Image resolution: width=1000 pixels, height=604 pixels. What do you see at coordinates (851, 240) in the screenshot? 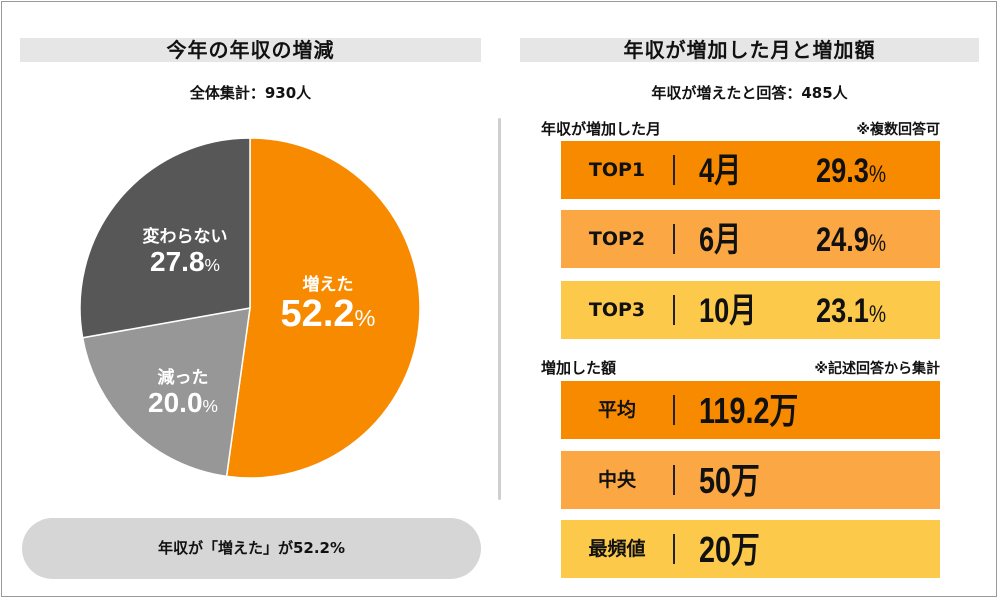
I see `month-share: 24.9%` at bounding box center [851, 240].